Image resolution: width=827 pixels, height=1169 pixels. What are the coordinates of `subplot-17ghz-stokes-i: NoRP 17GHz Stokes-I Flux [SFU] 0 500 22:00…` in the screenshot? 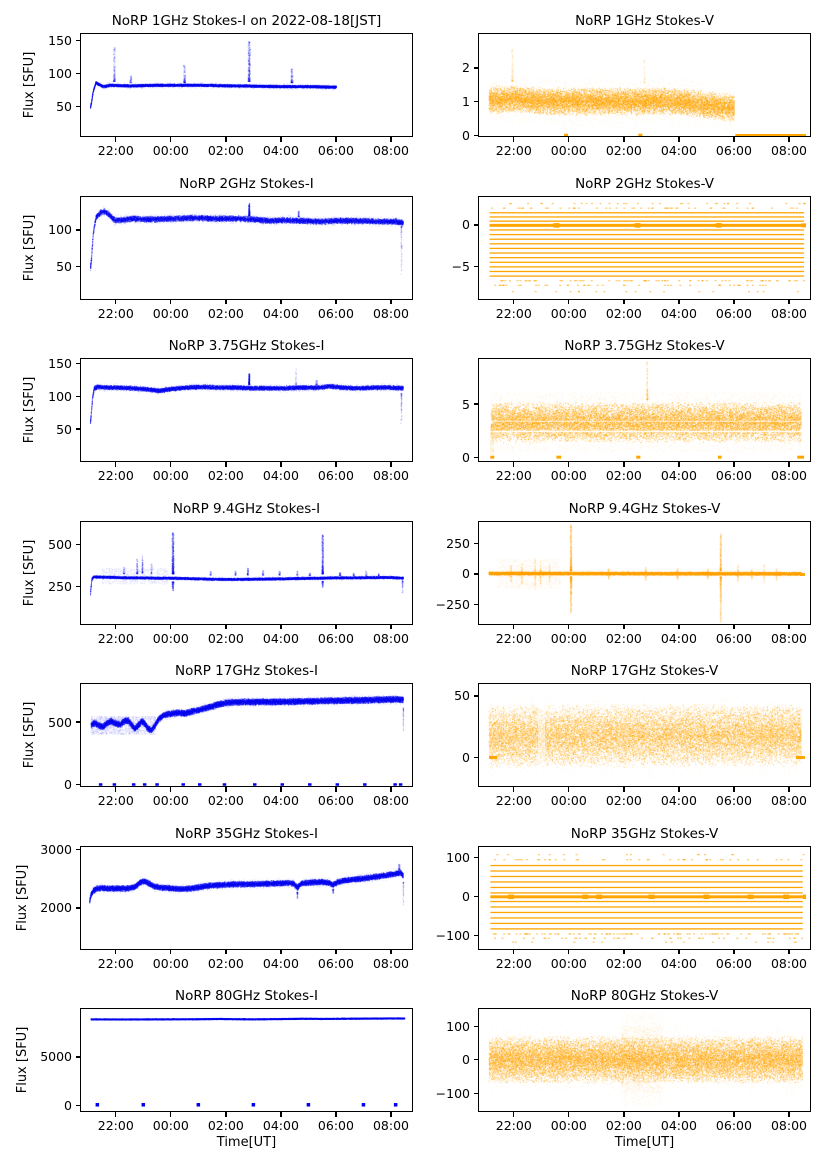 It's located at (217, 735).